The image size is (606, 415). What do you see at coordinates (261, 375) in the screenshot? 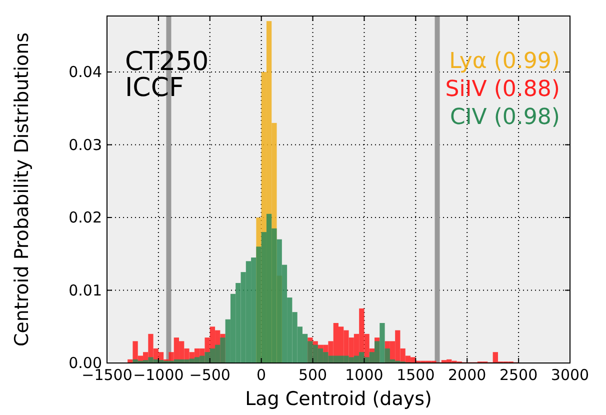
I see `x-tick-label: 0` at bounding box center [261, 375].